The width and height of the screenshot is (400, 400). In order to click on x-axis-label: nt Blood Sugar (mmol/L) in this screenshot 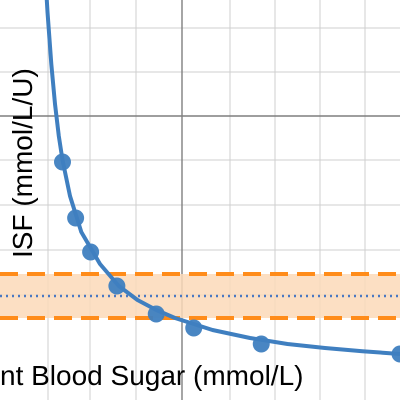, I will do `click(151, 375)`.